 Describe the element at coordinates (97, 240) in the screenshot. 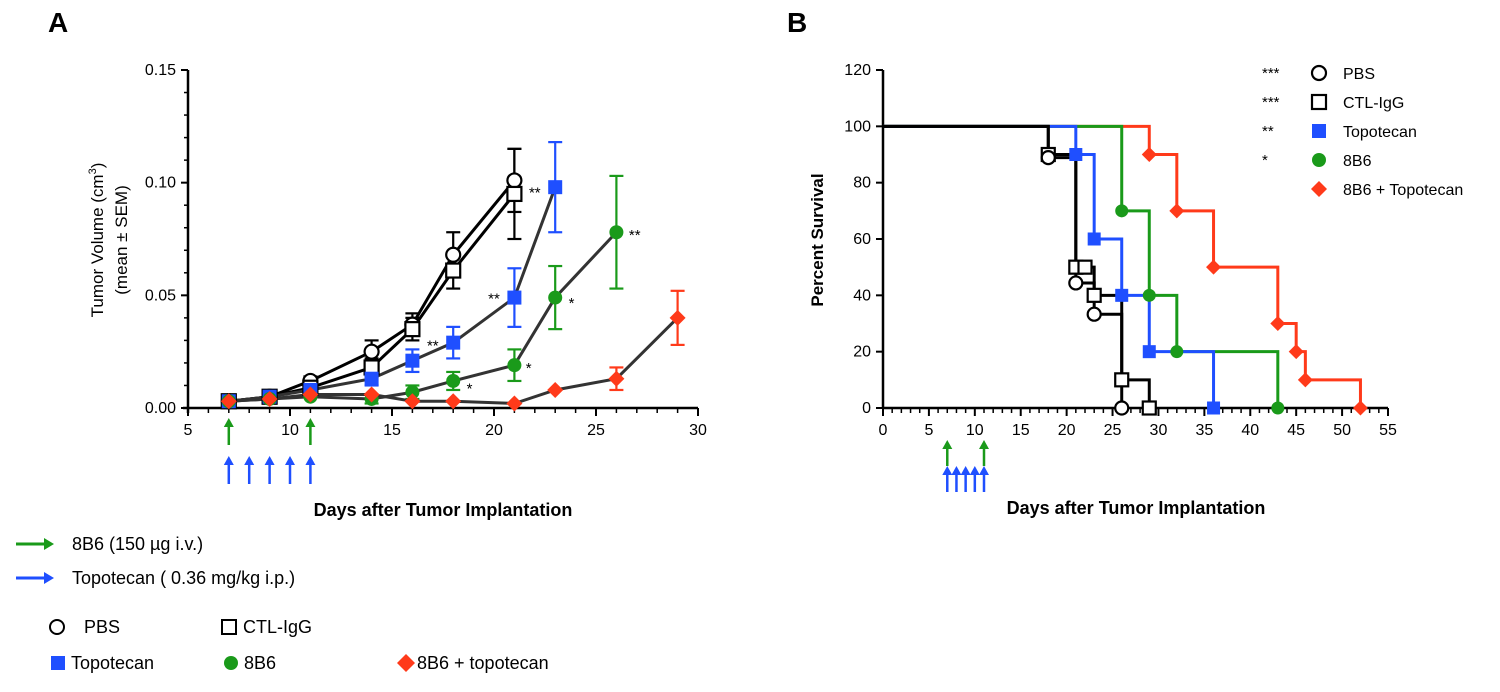

I see `svg-text: Tumor Volume (cm3)` at that location.